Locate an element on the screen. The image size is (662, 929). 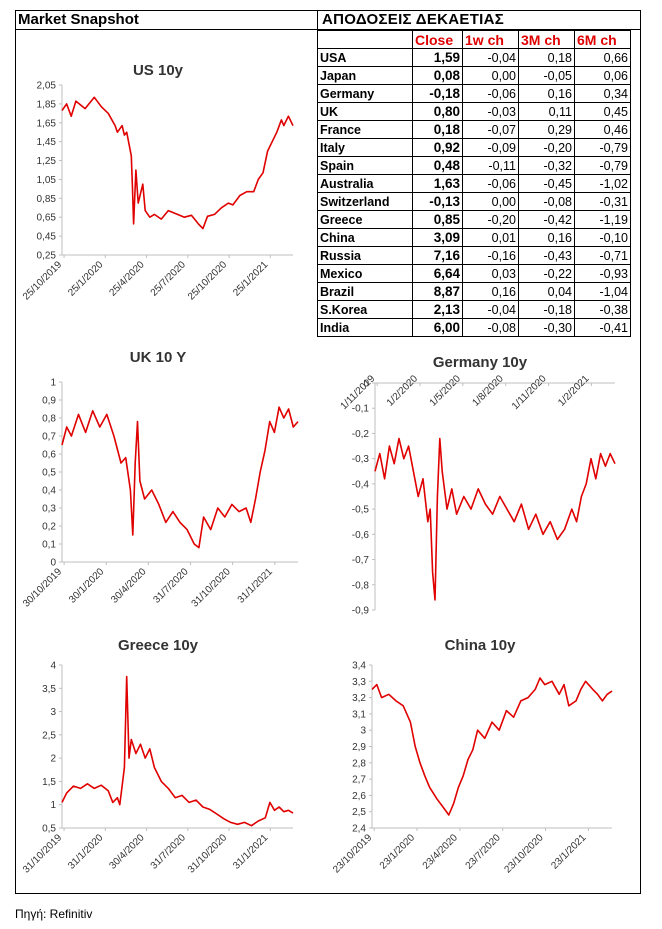
y-tick-label: 3,1 is located at coordinates (359, 714).